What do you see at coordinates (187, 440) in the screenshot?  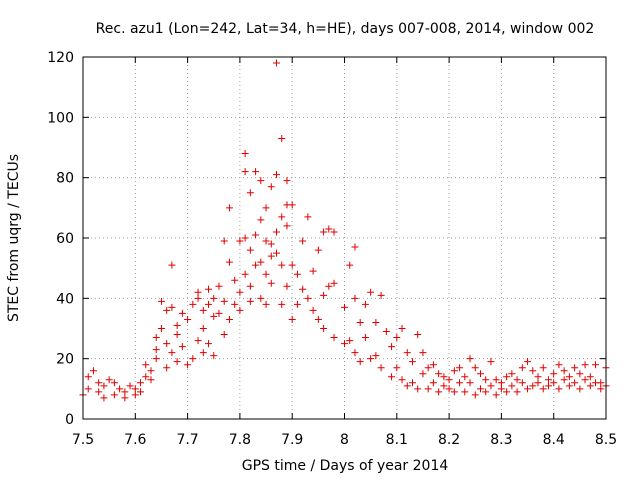 I see `x-tick-label: 7.7` at bounding box center [187, 440].